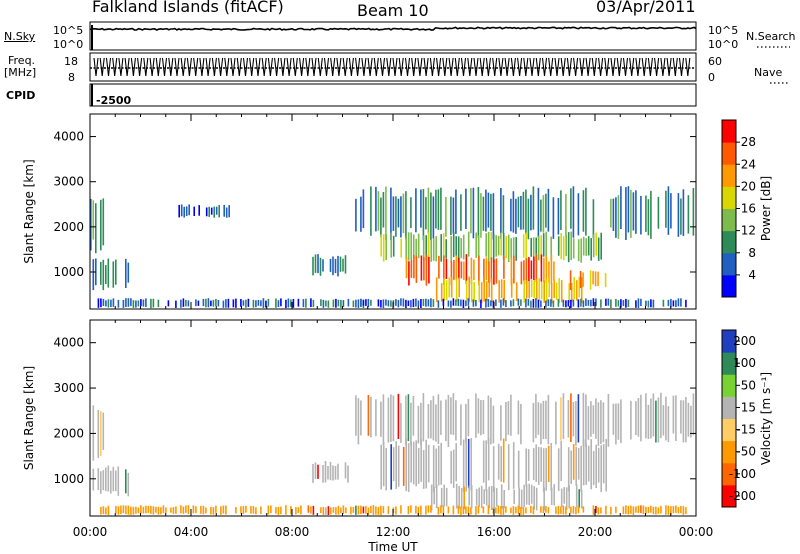 This screenshot has height=554, width=800. I want to click on heatmap-region, so click(330, 472).